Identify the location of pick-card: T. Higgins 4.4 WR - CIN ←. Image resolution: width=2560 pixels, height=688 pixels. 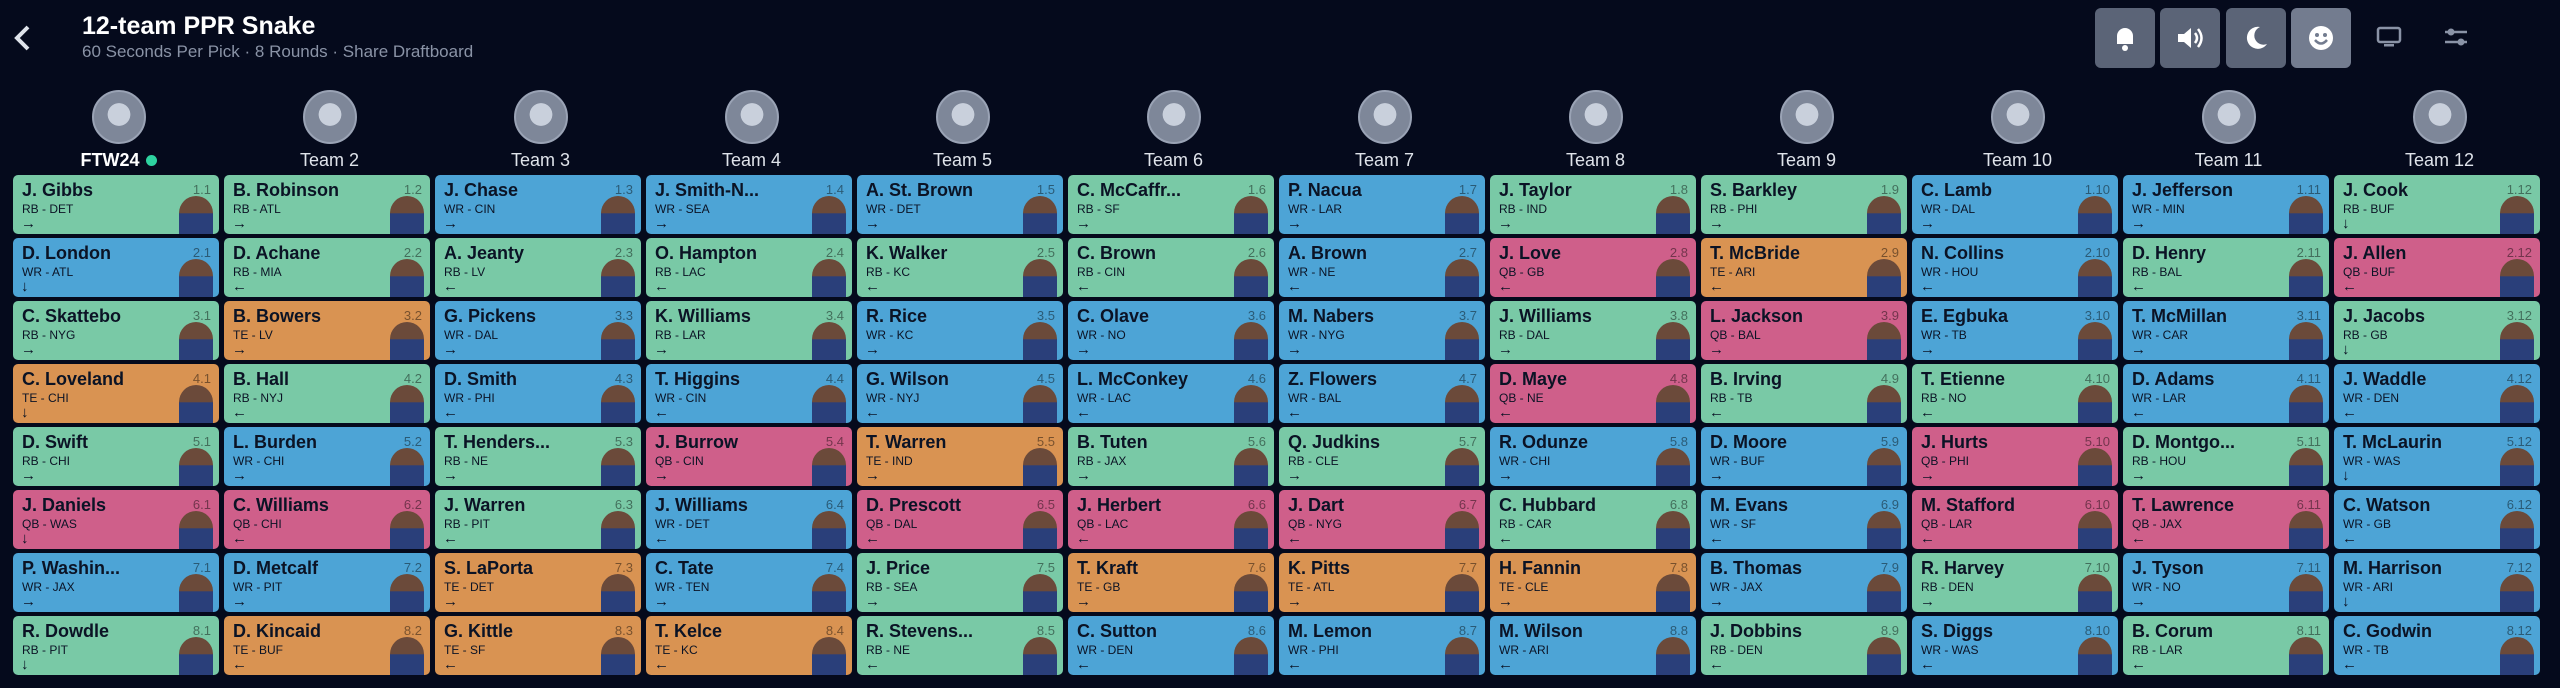
(749, 393).